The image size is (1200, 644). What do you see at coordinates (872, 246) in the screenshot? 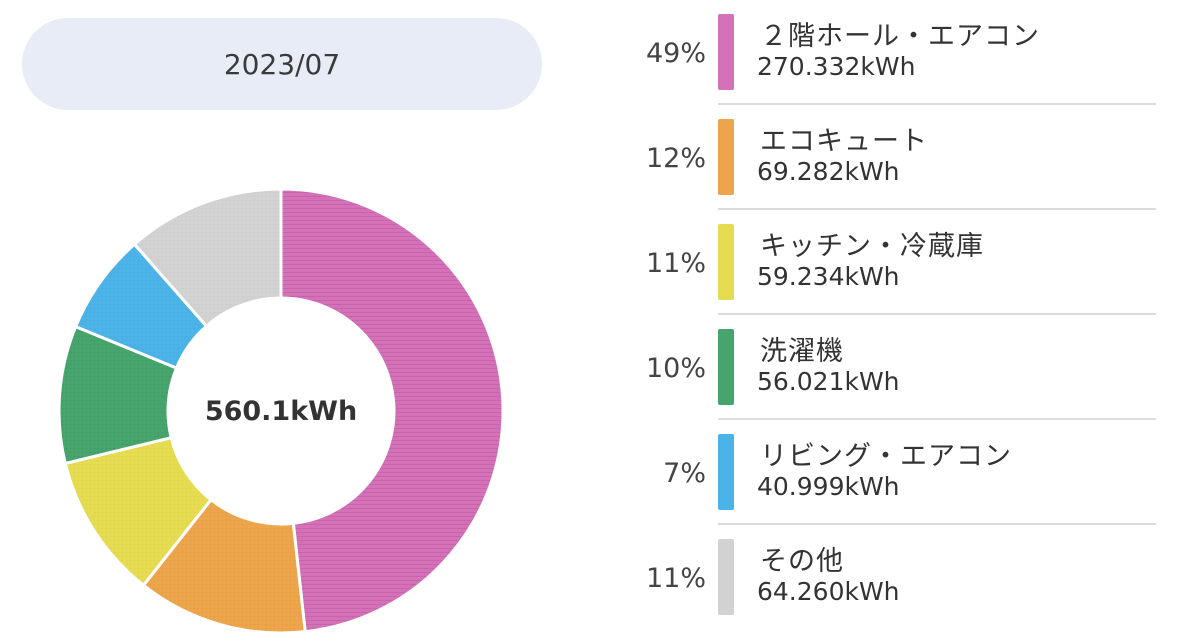
I see `legend-name: キッチン・冷蔵庫` at bounding box center [872, 246].